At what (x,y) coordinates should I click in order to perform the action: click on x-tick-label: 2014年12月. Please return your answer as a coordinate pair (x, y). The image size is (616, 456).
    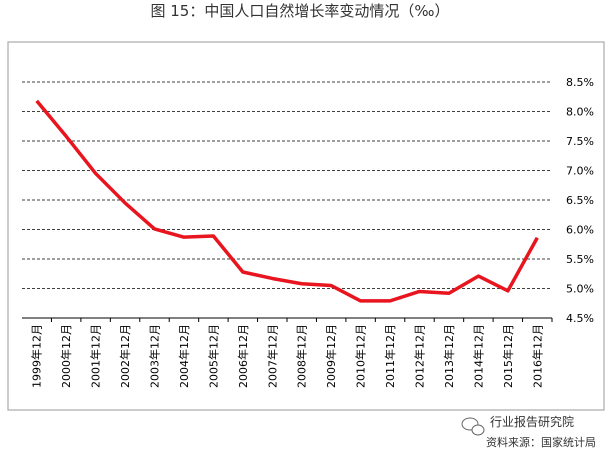
    Looking at the image, I should click on (478, 356).